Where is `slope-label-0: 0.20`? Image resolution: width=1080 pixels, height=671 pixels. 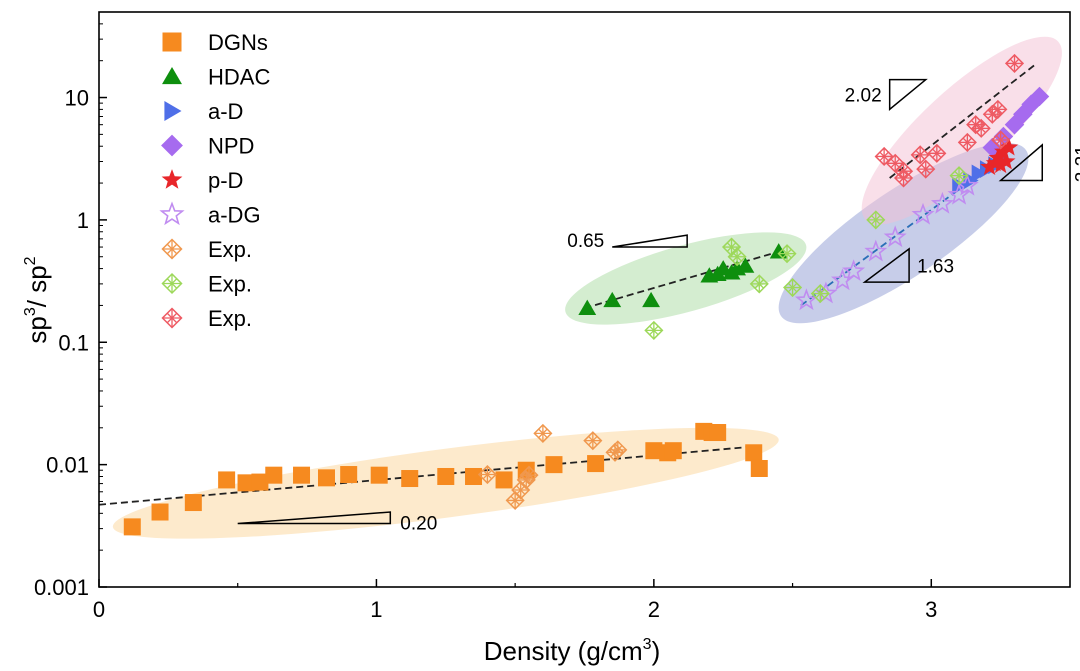 slope-label-0: 0.20 is located at coordinates (418, 524).